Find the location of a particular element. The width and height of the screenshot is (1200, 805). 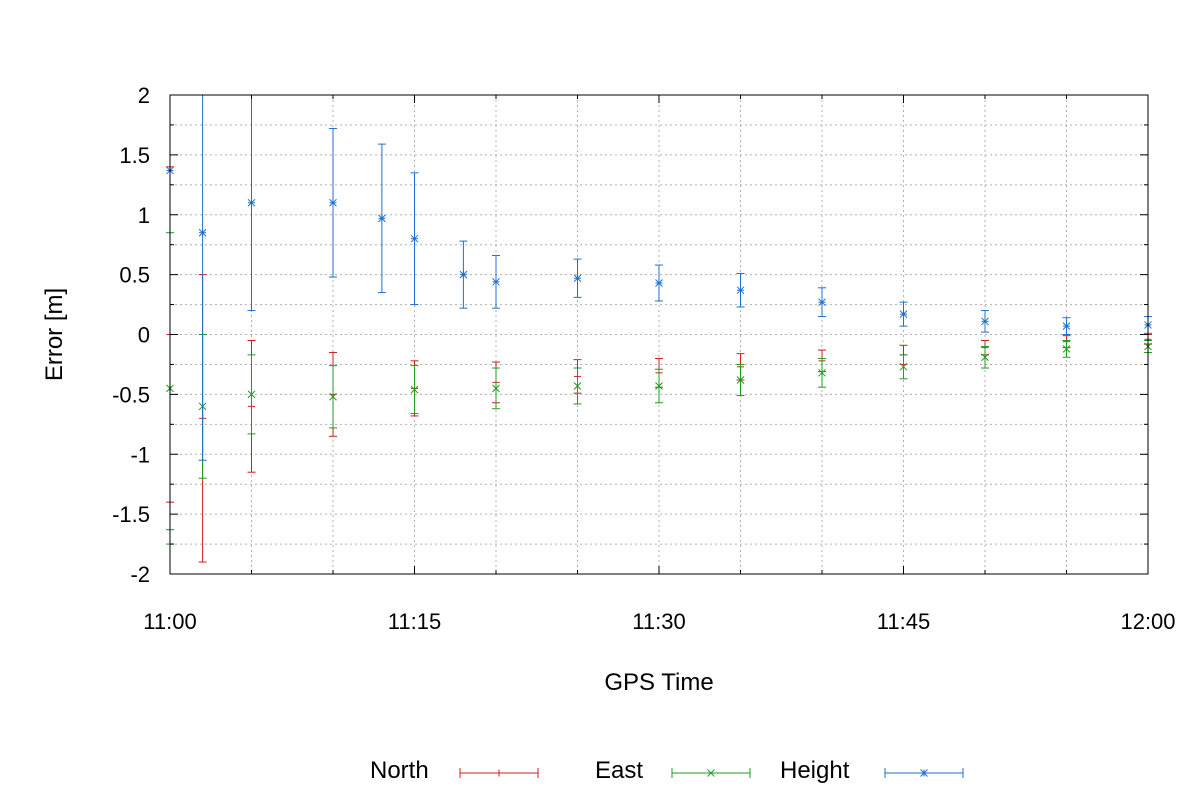

legend-item-height: Height is located at coordinates (872, 770).